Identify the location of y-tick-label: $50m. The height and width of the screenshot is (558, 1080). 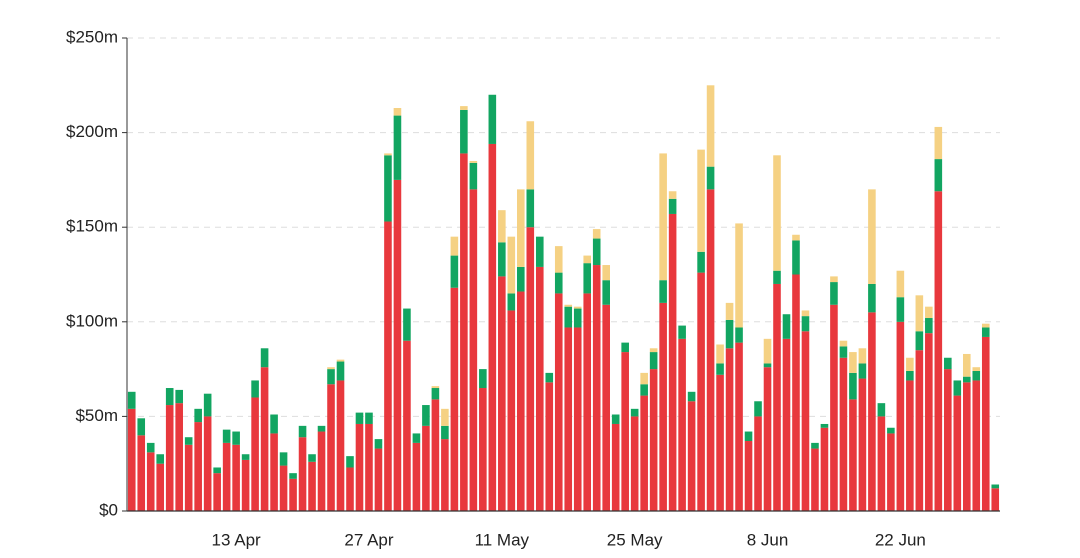
(96, 415).